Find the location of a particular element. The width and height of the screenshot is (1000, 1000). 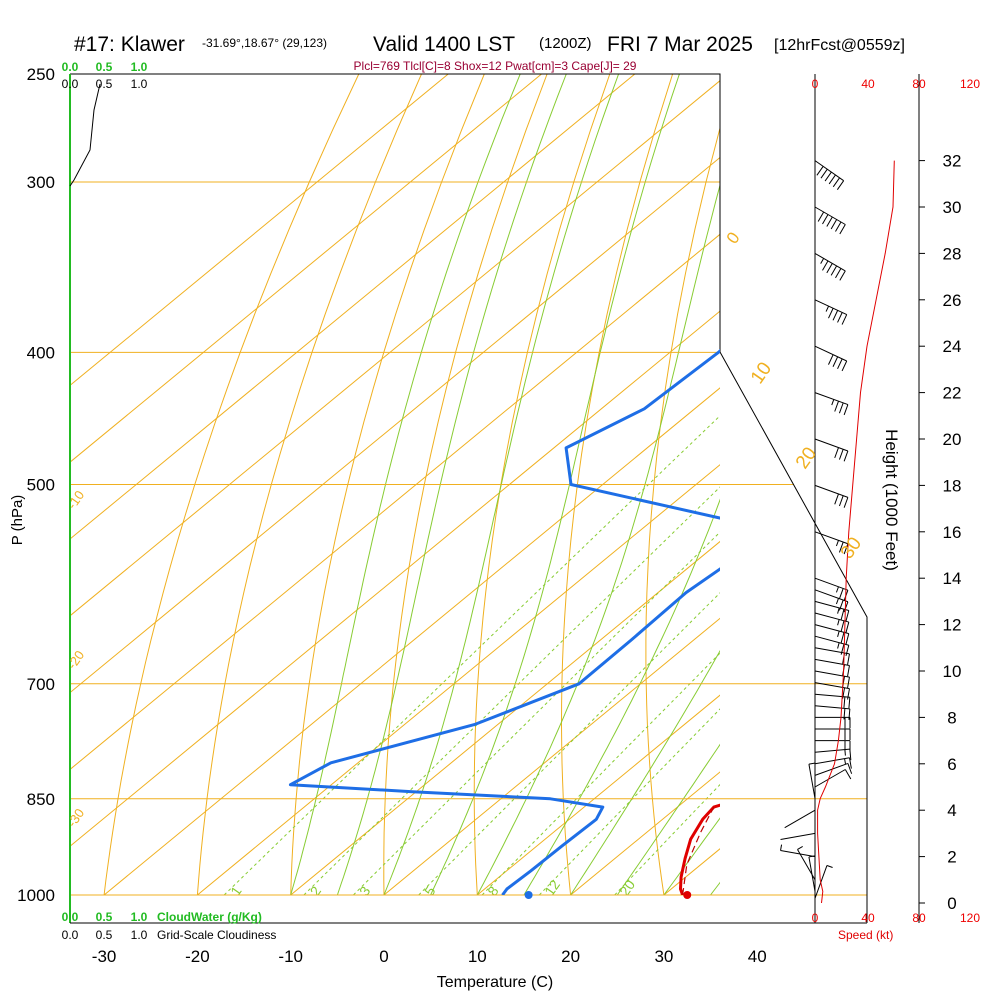

wind-speed-line is located at coordinates (856, 532).